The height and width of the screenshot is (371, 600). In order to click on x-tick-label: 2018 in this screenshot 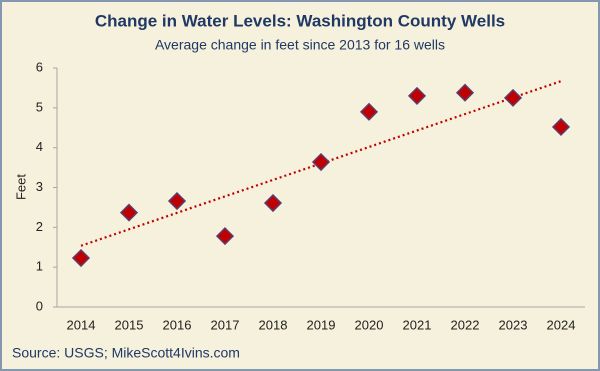, I will do `click(273, 324)`.